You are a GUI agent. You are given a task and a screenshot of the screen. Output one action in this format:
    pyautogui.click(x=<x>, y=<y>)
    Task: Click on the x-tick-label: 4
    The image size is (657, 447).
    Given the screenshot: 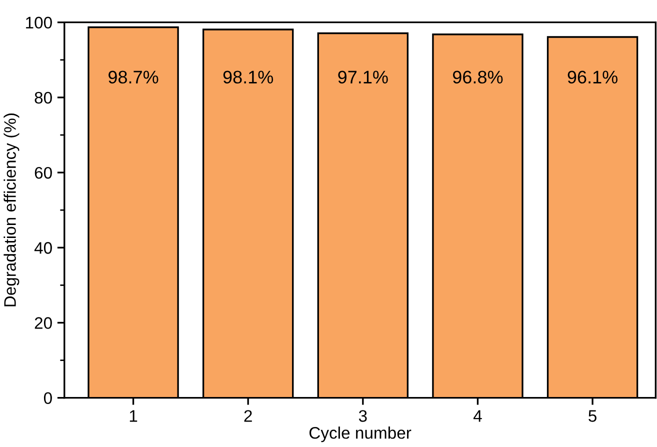 What is the action you would take?
    pyautogui.click(x=477, y=416)
    